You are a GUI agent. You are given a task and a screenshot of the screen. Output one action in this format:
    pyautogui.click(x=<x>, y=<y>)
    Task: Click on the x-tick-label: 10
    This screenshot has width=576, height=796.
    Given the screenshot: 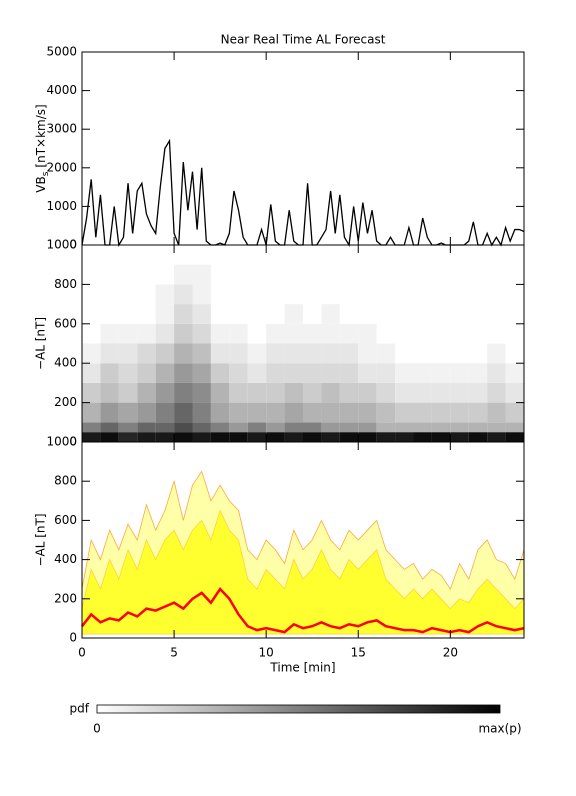 What is the action you would take?
    pyautogui.click(x=266, y=653)
    